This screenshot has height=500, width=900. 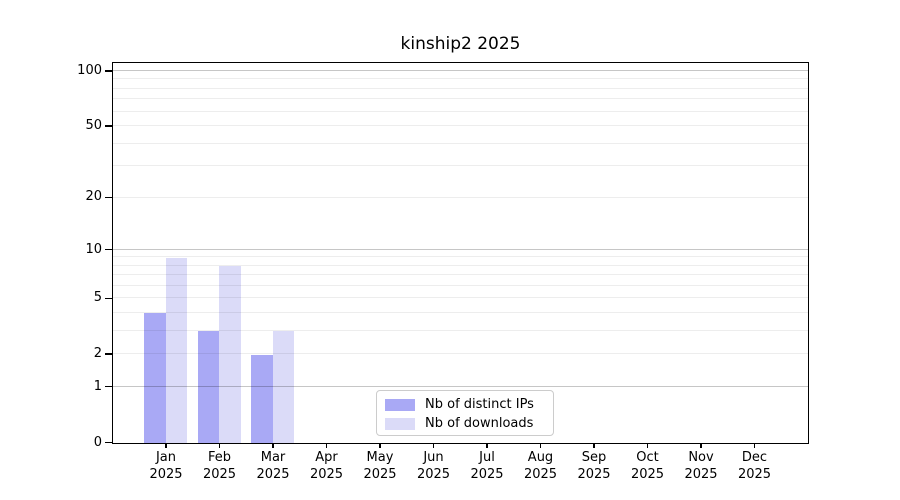 I want to click on month-label: Aug, so click(x=540, y=457).